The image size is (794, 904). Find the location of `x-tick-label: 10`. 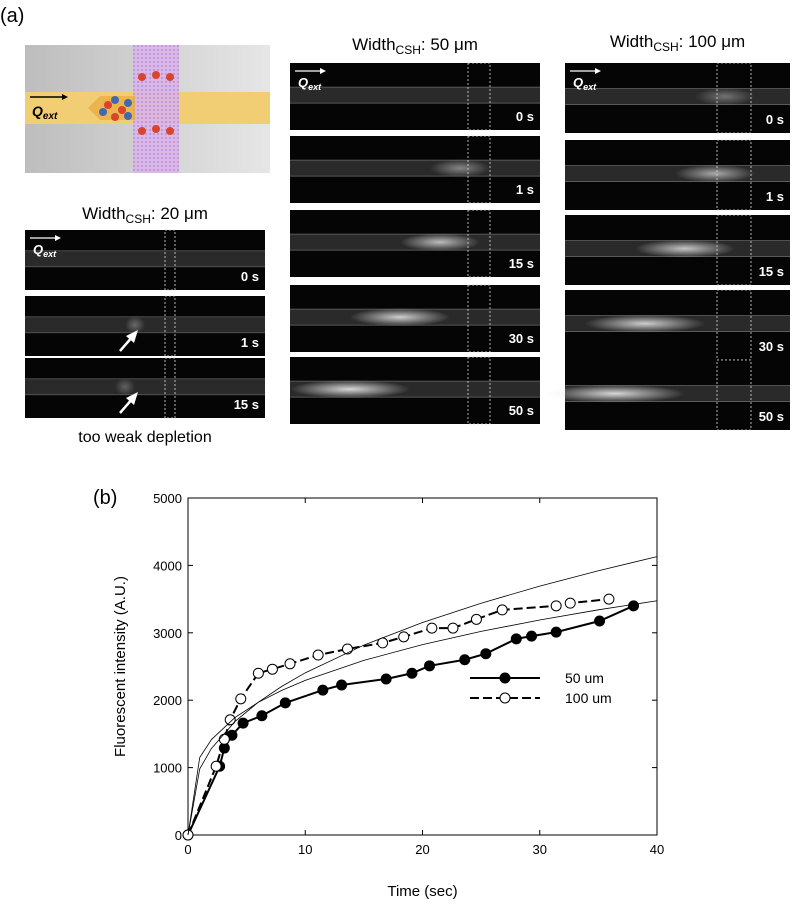

x-tick-label: 10 is located at coordinates (305, 849).